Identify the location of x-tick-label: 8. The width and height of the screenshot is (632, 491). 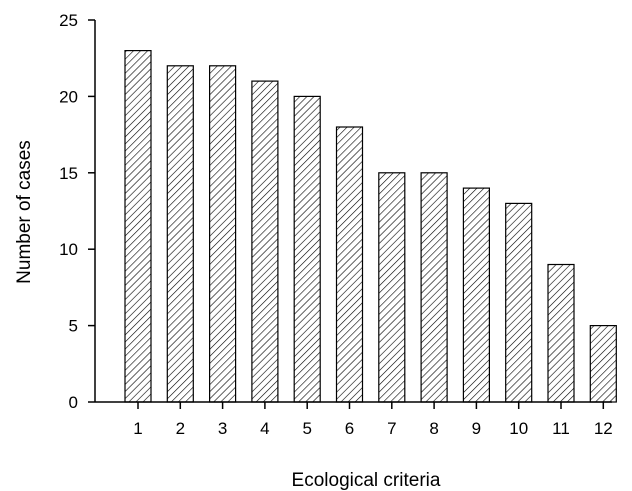
(433, 428).